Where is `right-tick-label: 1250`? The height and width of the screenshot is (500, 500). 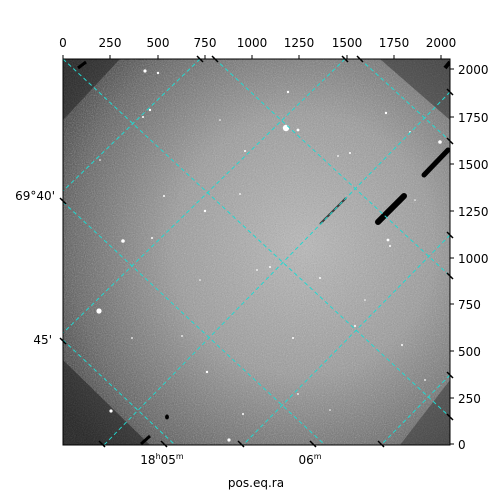
right-tick-label: 1250 is located at coordinates (473, 212).